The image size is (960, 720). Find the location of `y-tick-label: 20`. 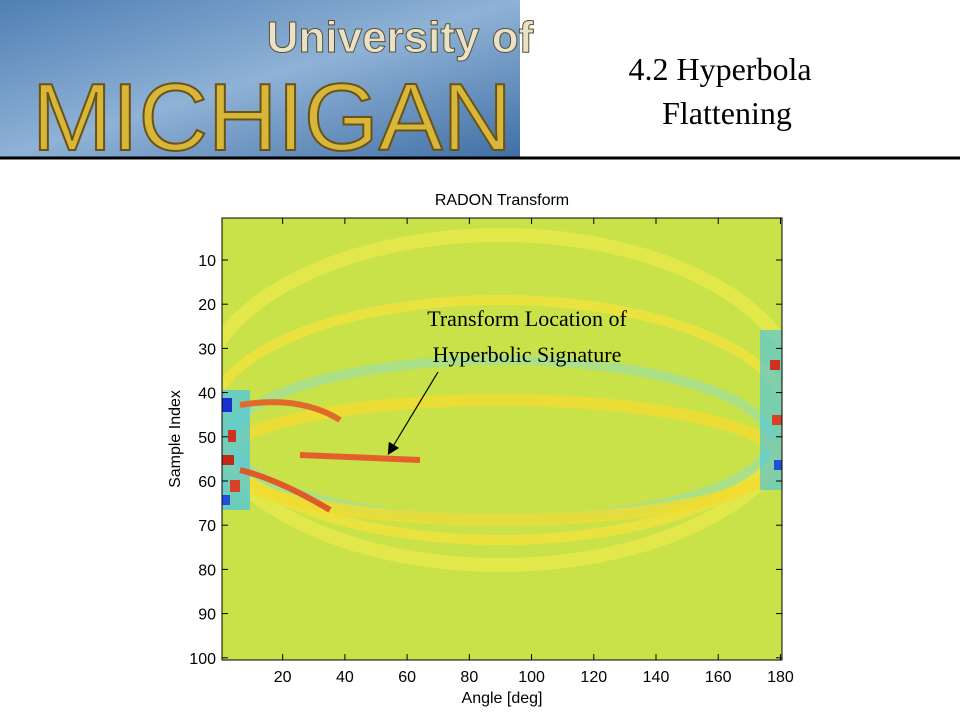

y-tick-label: 20 is located at coordinates (207, 305).